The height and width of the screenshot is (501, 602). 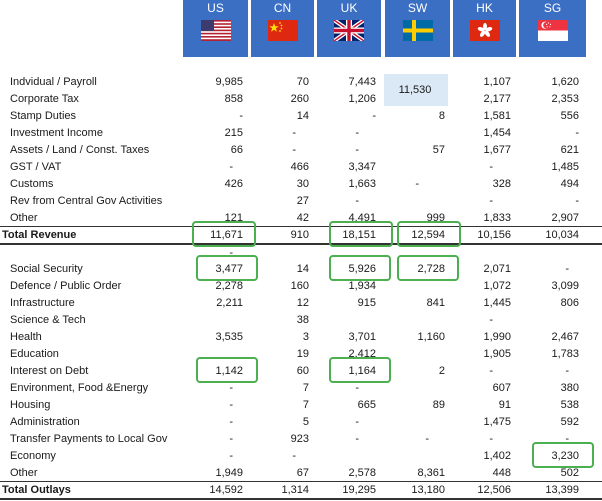 I want to click on cell: 1,160, so click(x=431, y=337).